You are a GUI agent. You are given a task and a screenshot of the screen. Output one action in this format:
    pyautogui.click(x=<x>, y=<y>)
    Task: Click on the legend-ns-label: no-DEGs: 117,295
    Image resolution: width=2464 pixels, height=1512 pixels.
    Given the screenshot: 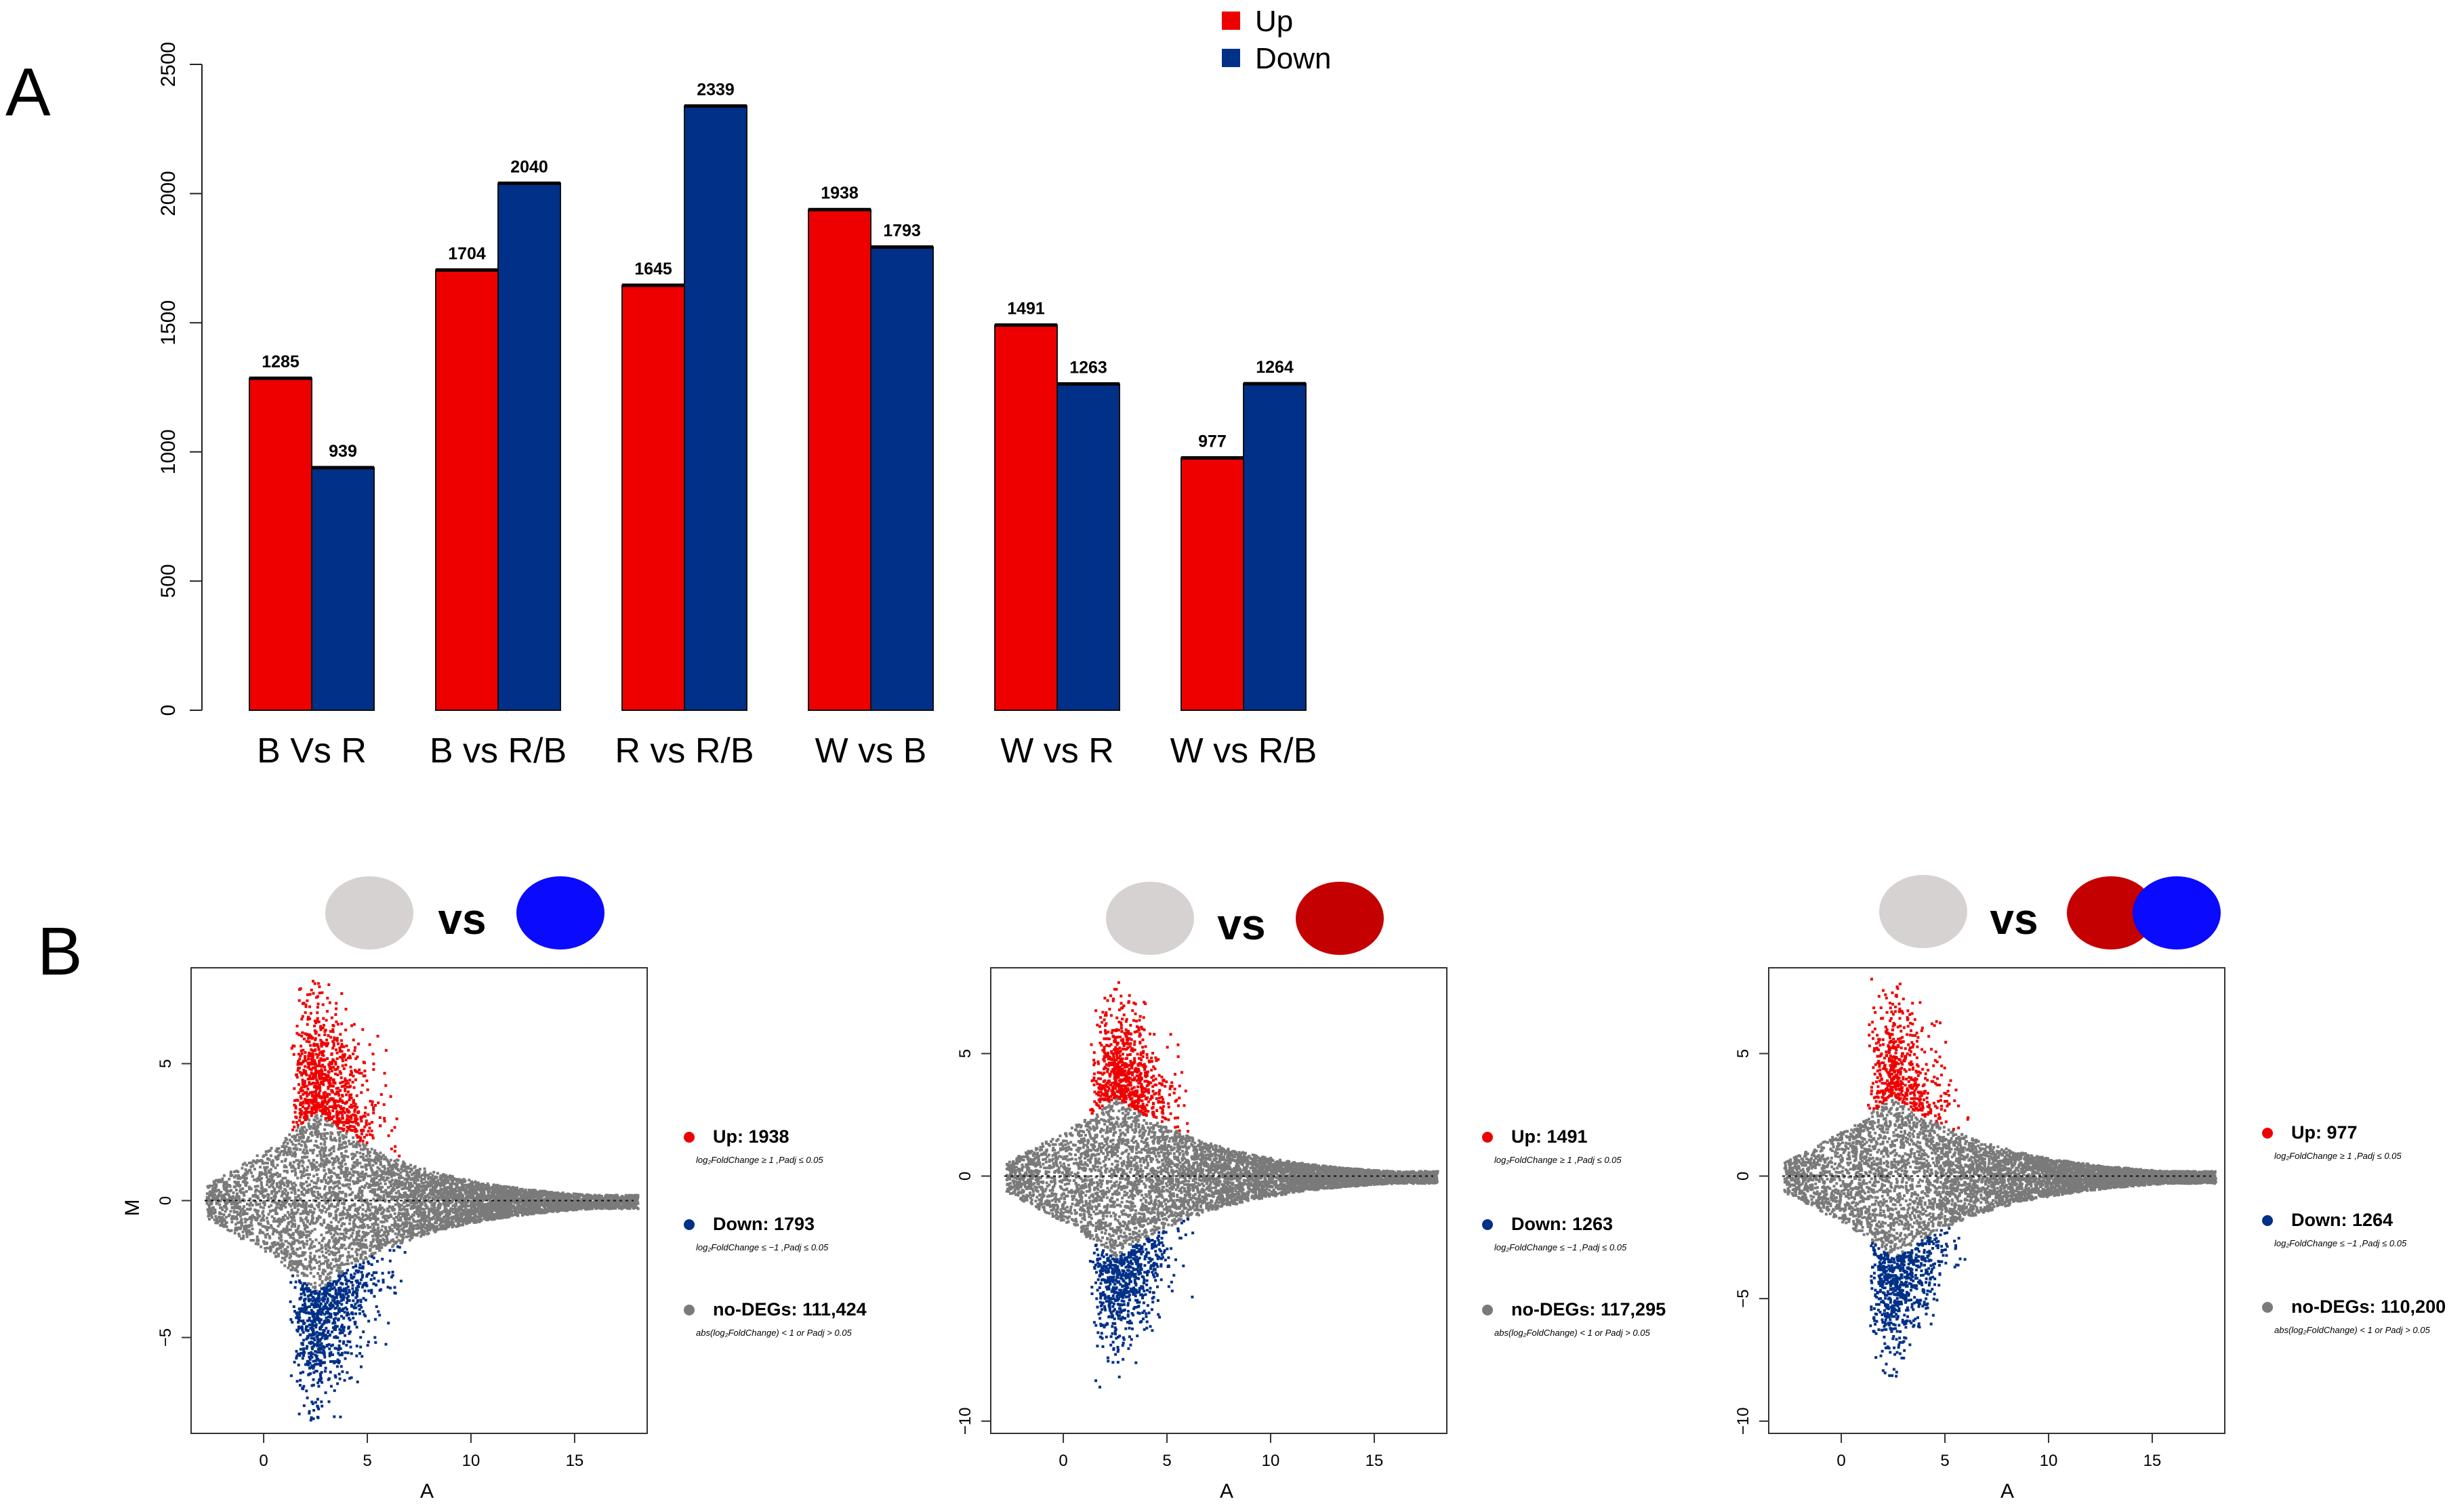 What is the action you would take?
    pyautogui.click(x=1588, y=1309)
    